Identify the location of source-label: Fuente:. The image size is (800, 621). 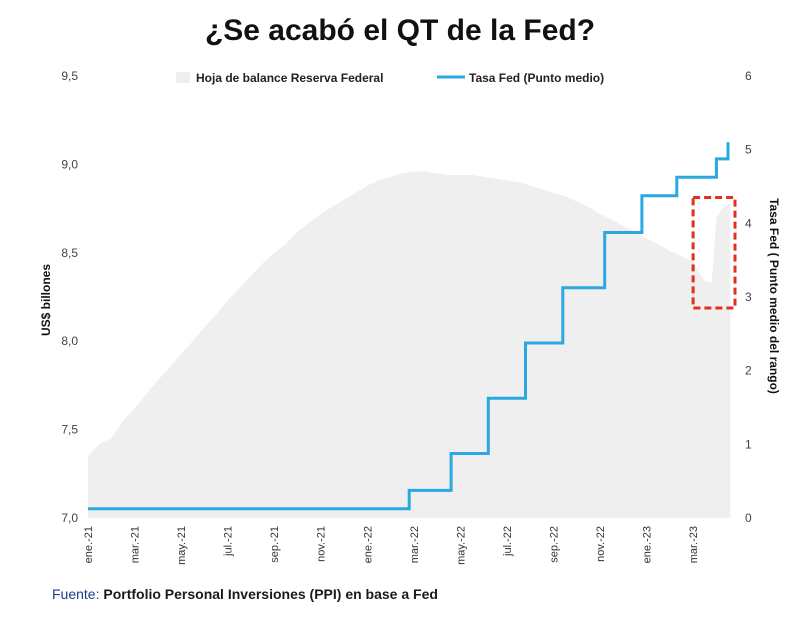
(76, 594).